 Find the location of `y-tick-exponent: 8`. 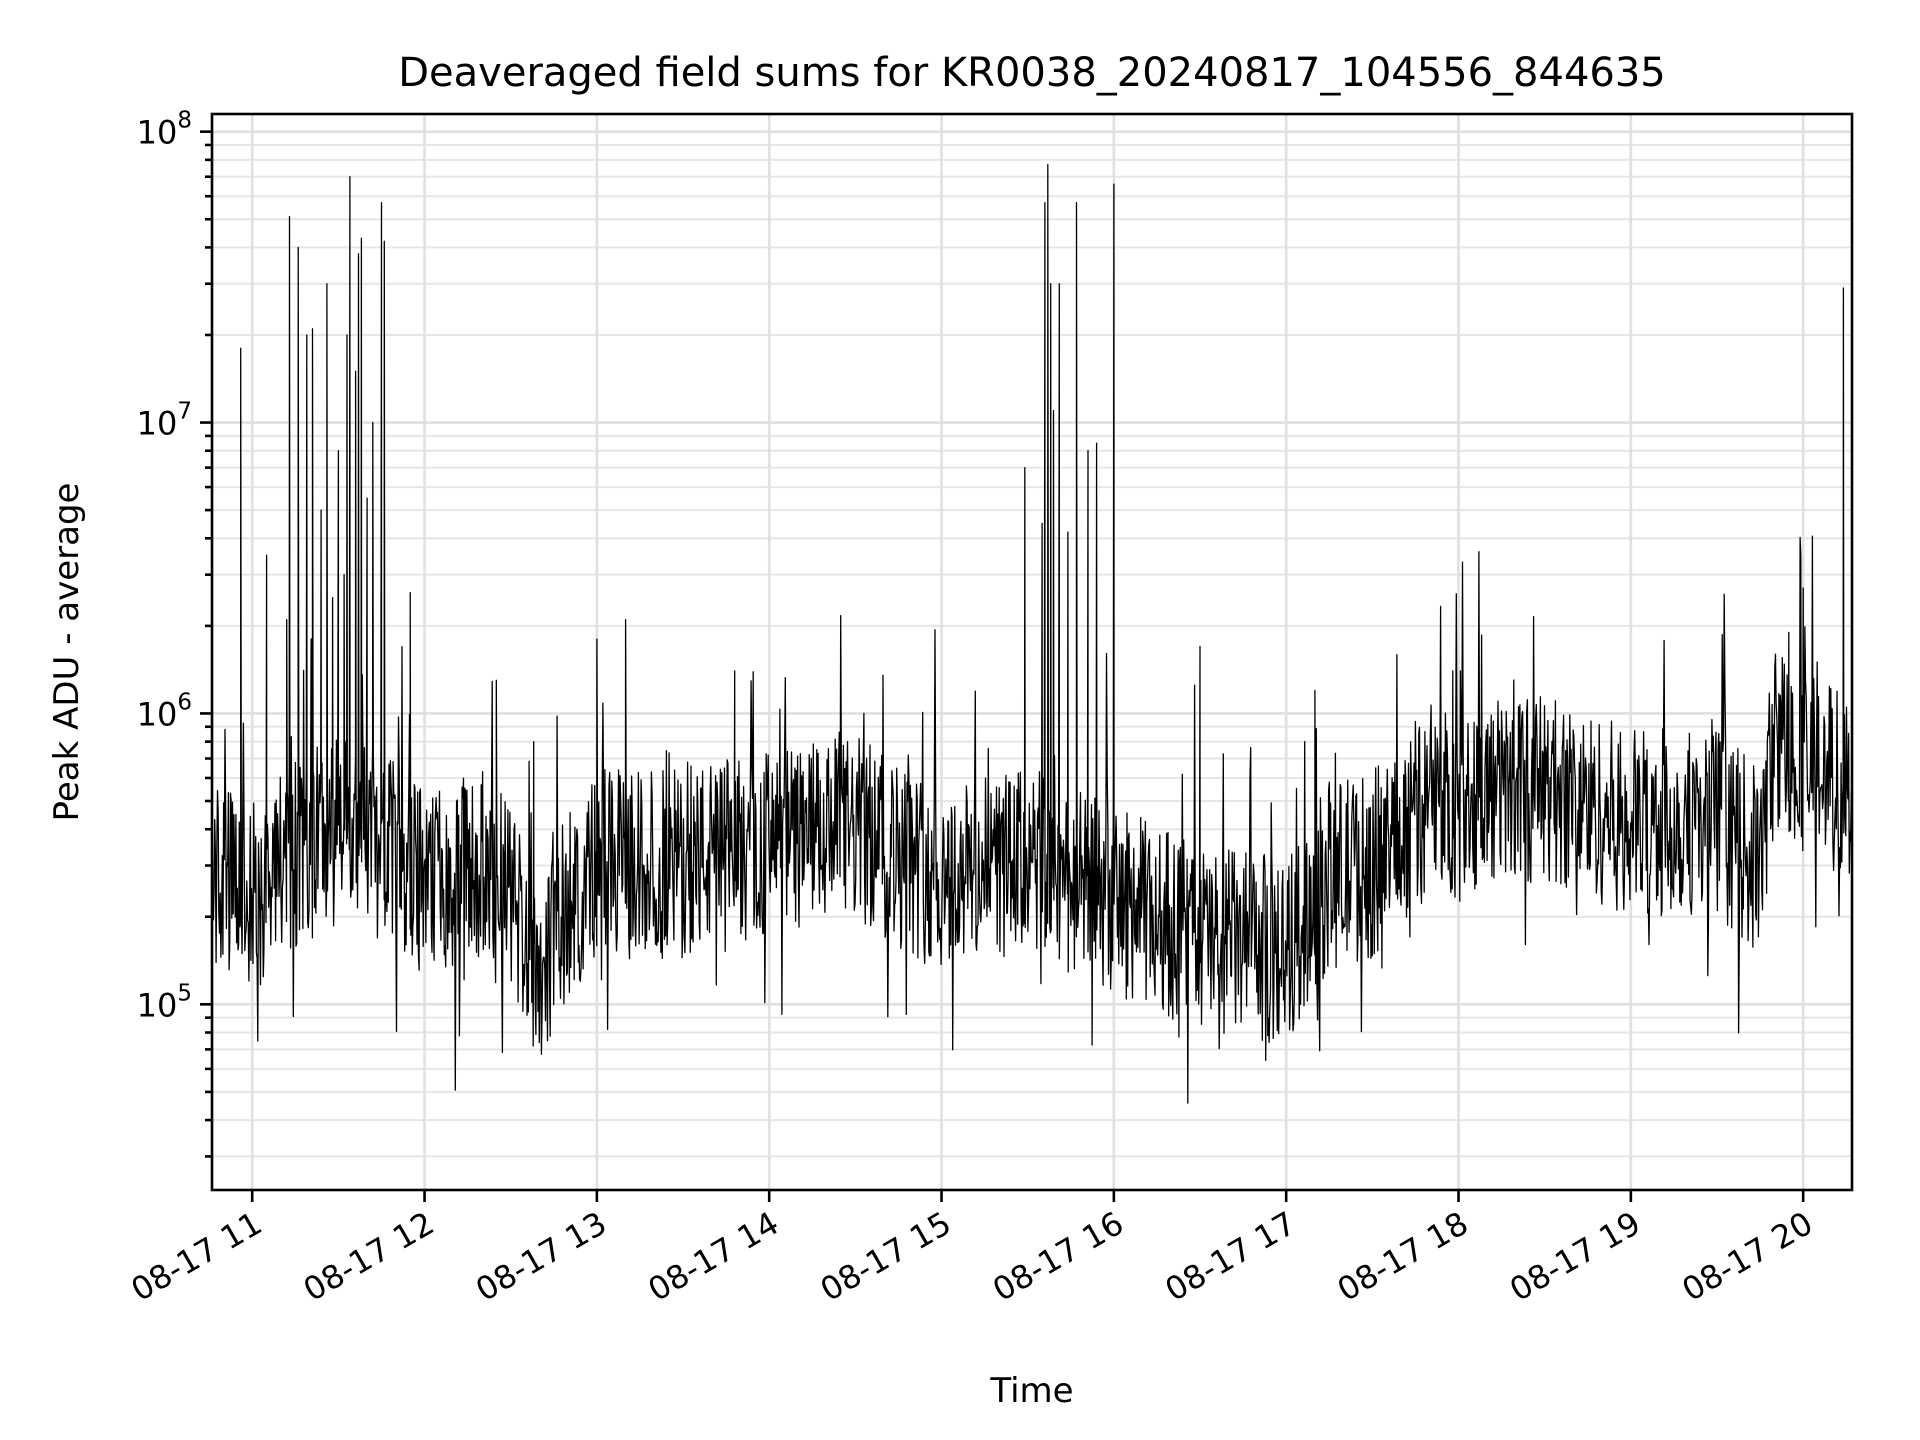

y-tick-exponent: 8 is located at coordinates (184, 121).